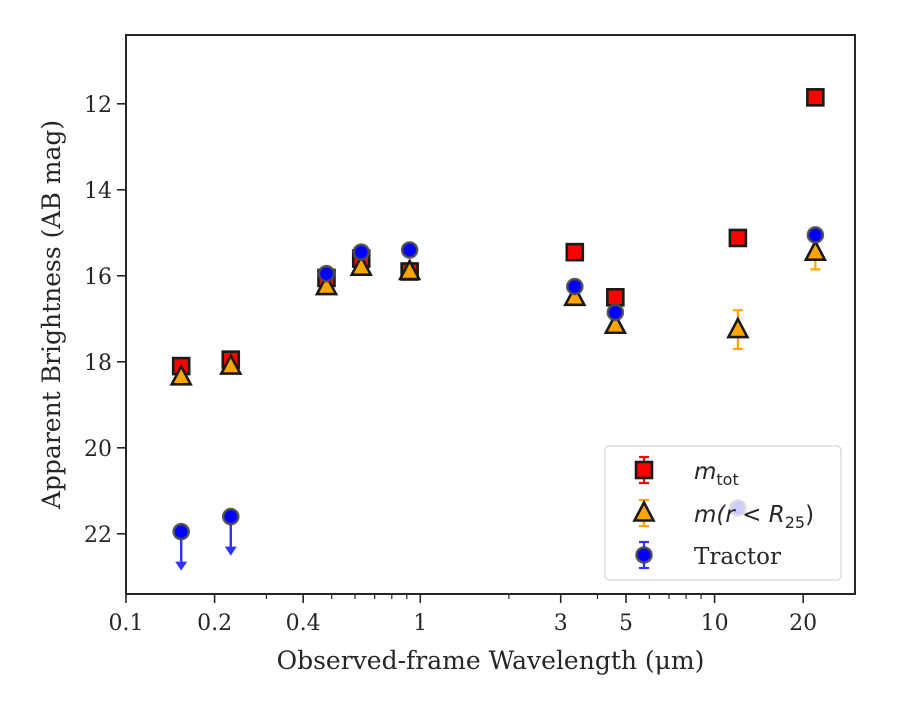 The height and width of the screenshot is (705, 900). I want to click on y-tick-label: 22, so click(98, 535).